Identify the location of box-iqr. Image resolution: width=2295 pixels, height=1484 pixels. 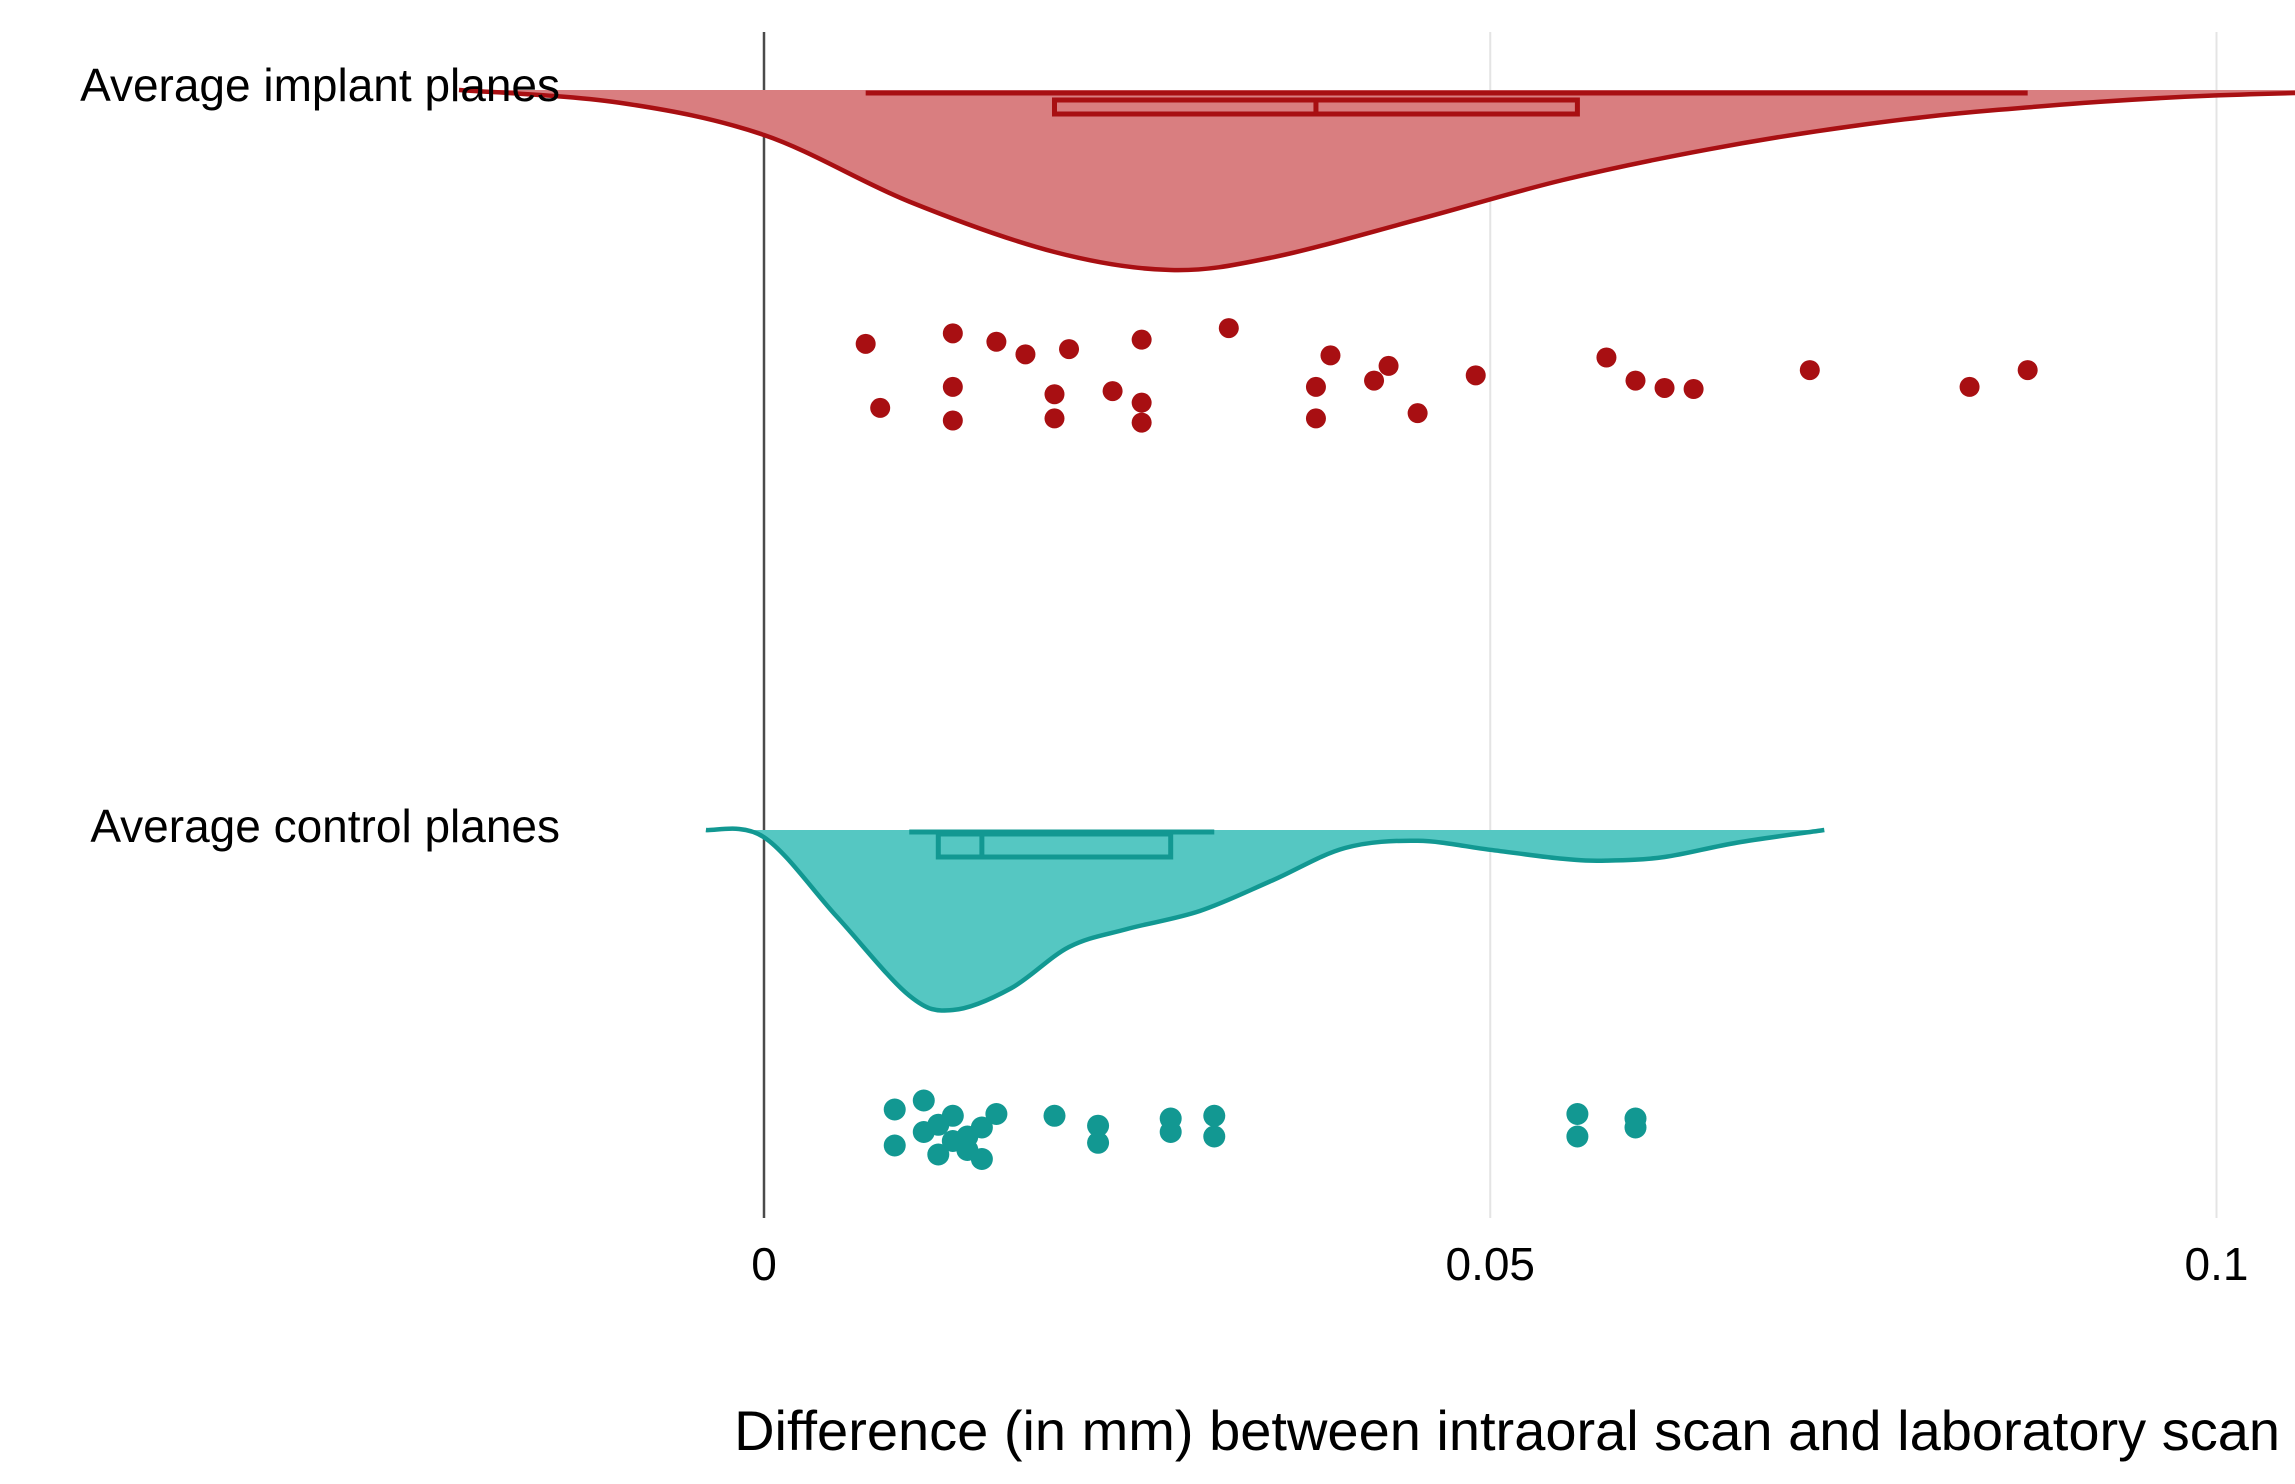
(1054, 845).